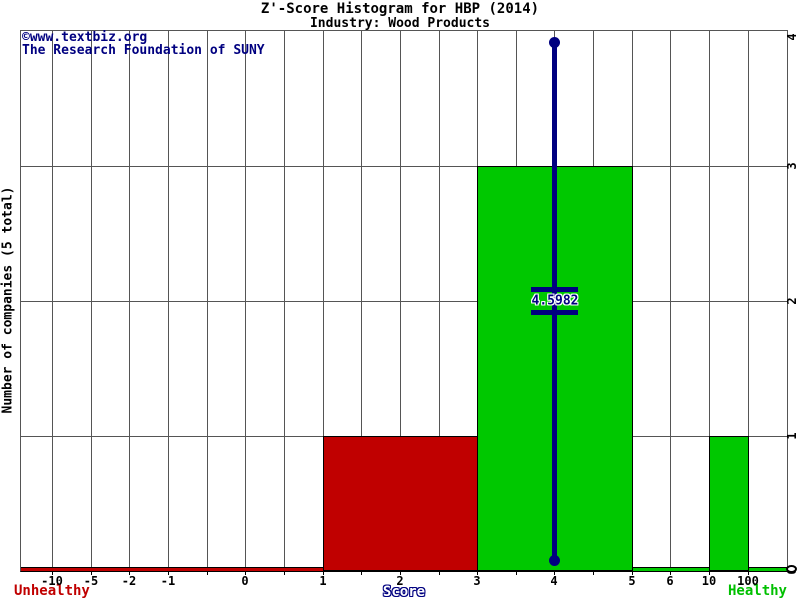  What do you see at coordinates (632, 581) in the screenshot?
I see `x-tick-label: 5` at bounding box center [632, 581].